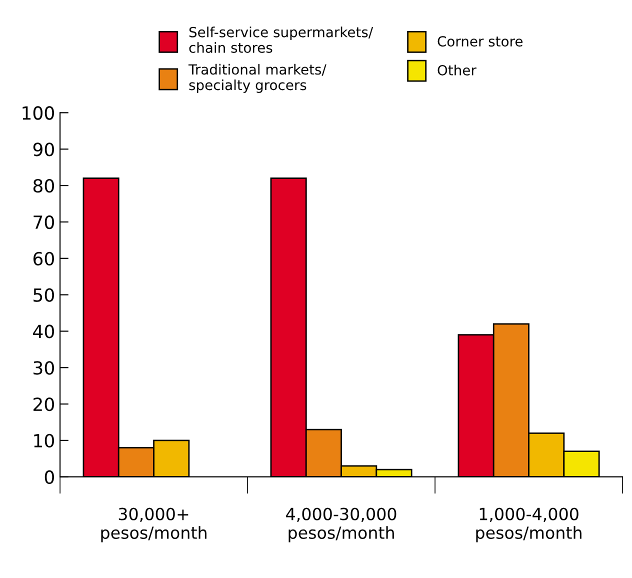  Describe the element at coordinates (44, 295) in the screenshot. I see `y-tick-label: 50` at that location.